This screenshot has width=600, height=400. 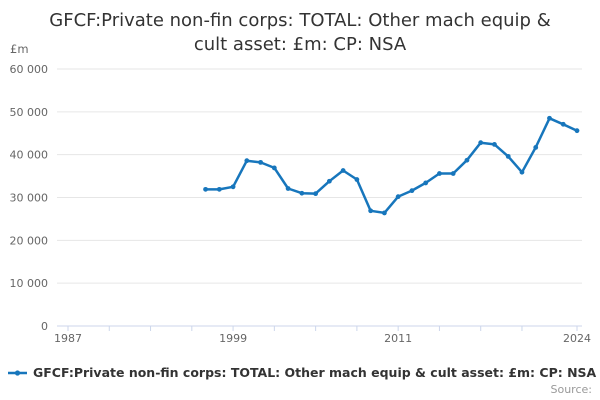 What do you see at coordinates (29, 112) in the screenshot?
I see `y-axis-tick-label: 50 000` at bounding box center [29, 112].